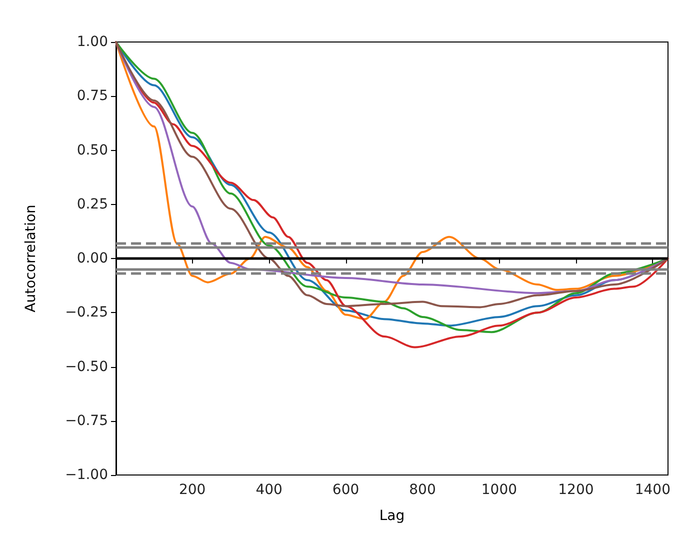 The width and height of the screenshot is (679, 539). What do you see at coordinates (31, 258) in the screenshot?
I see `y-axis-title: Autocorrelation` at bounding box center [31, 258].